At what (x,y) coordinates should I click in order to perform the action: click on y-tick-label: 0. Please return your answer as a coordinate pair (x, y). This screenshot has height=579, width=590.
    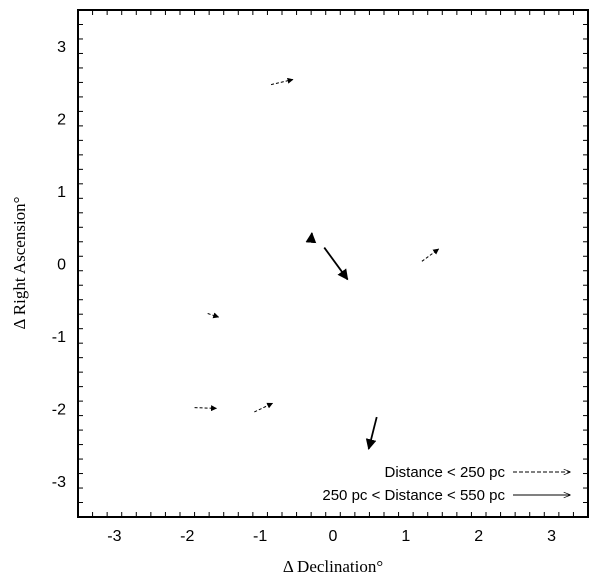
    Looking at the image, I should click on (61, 265).